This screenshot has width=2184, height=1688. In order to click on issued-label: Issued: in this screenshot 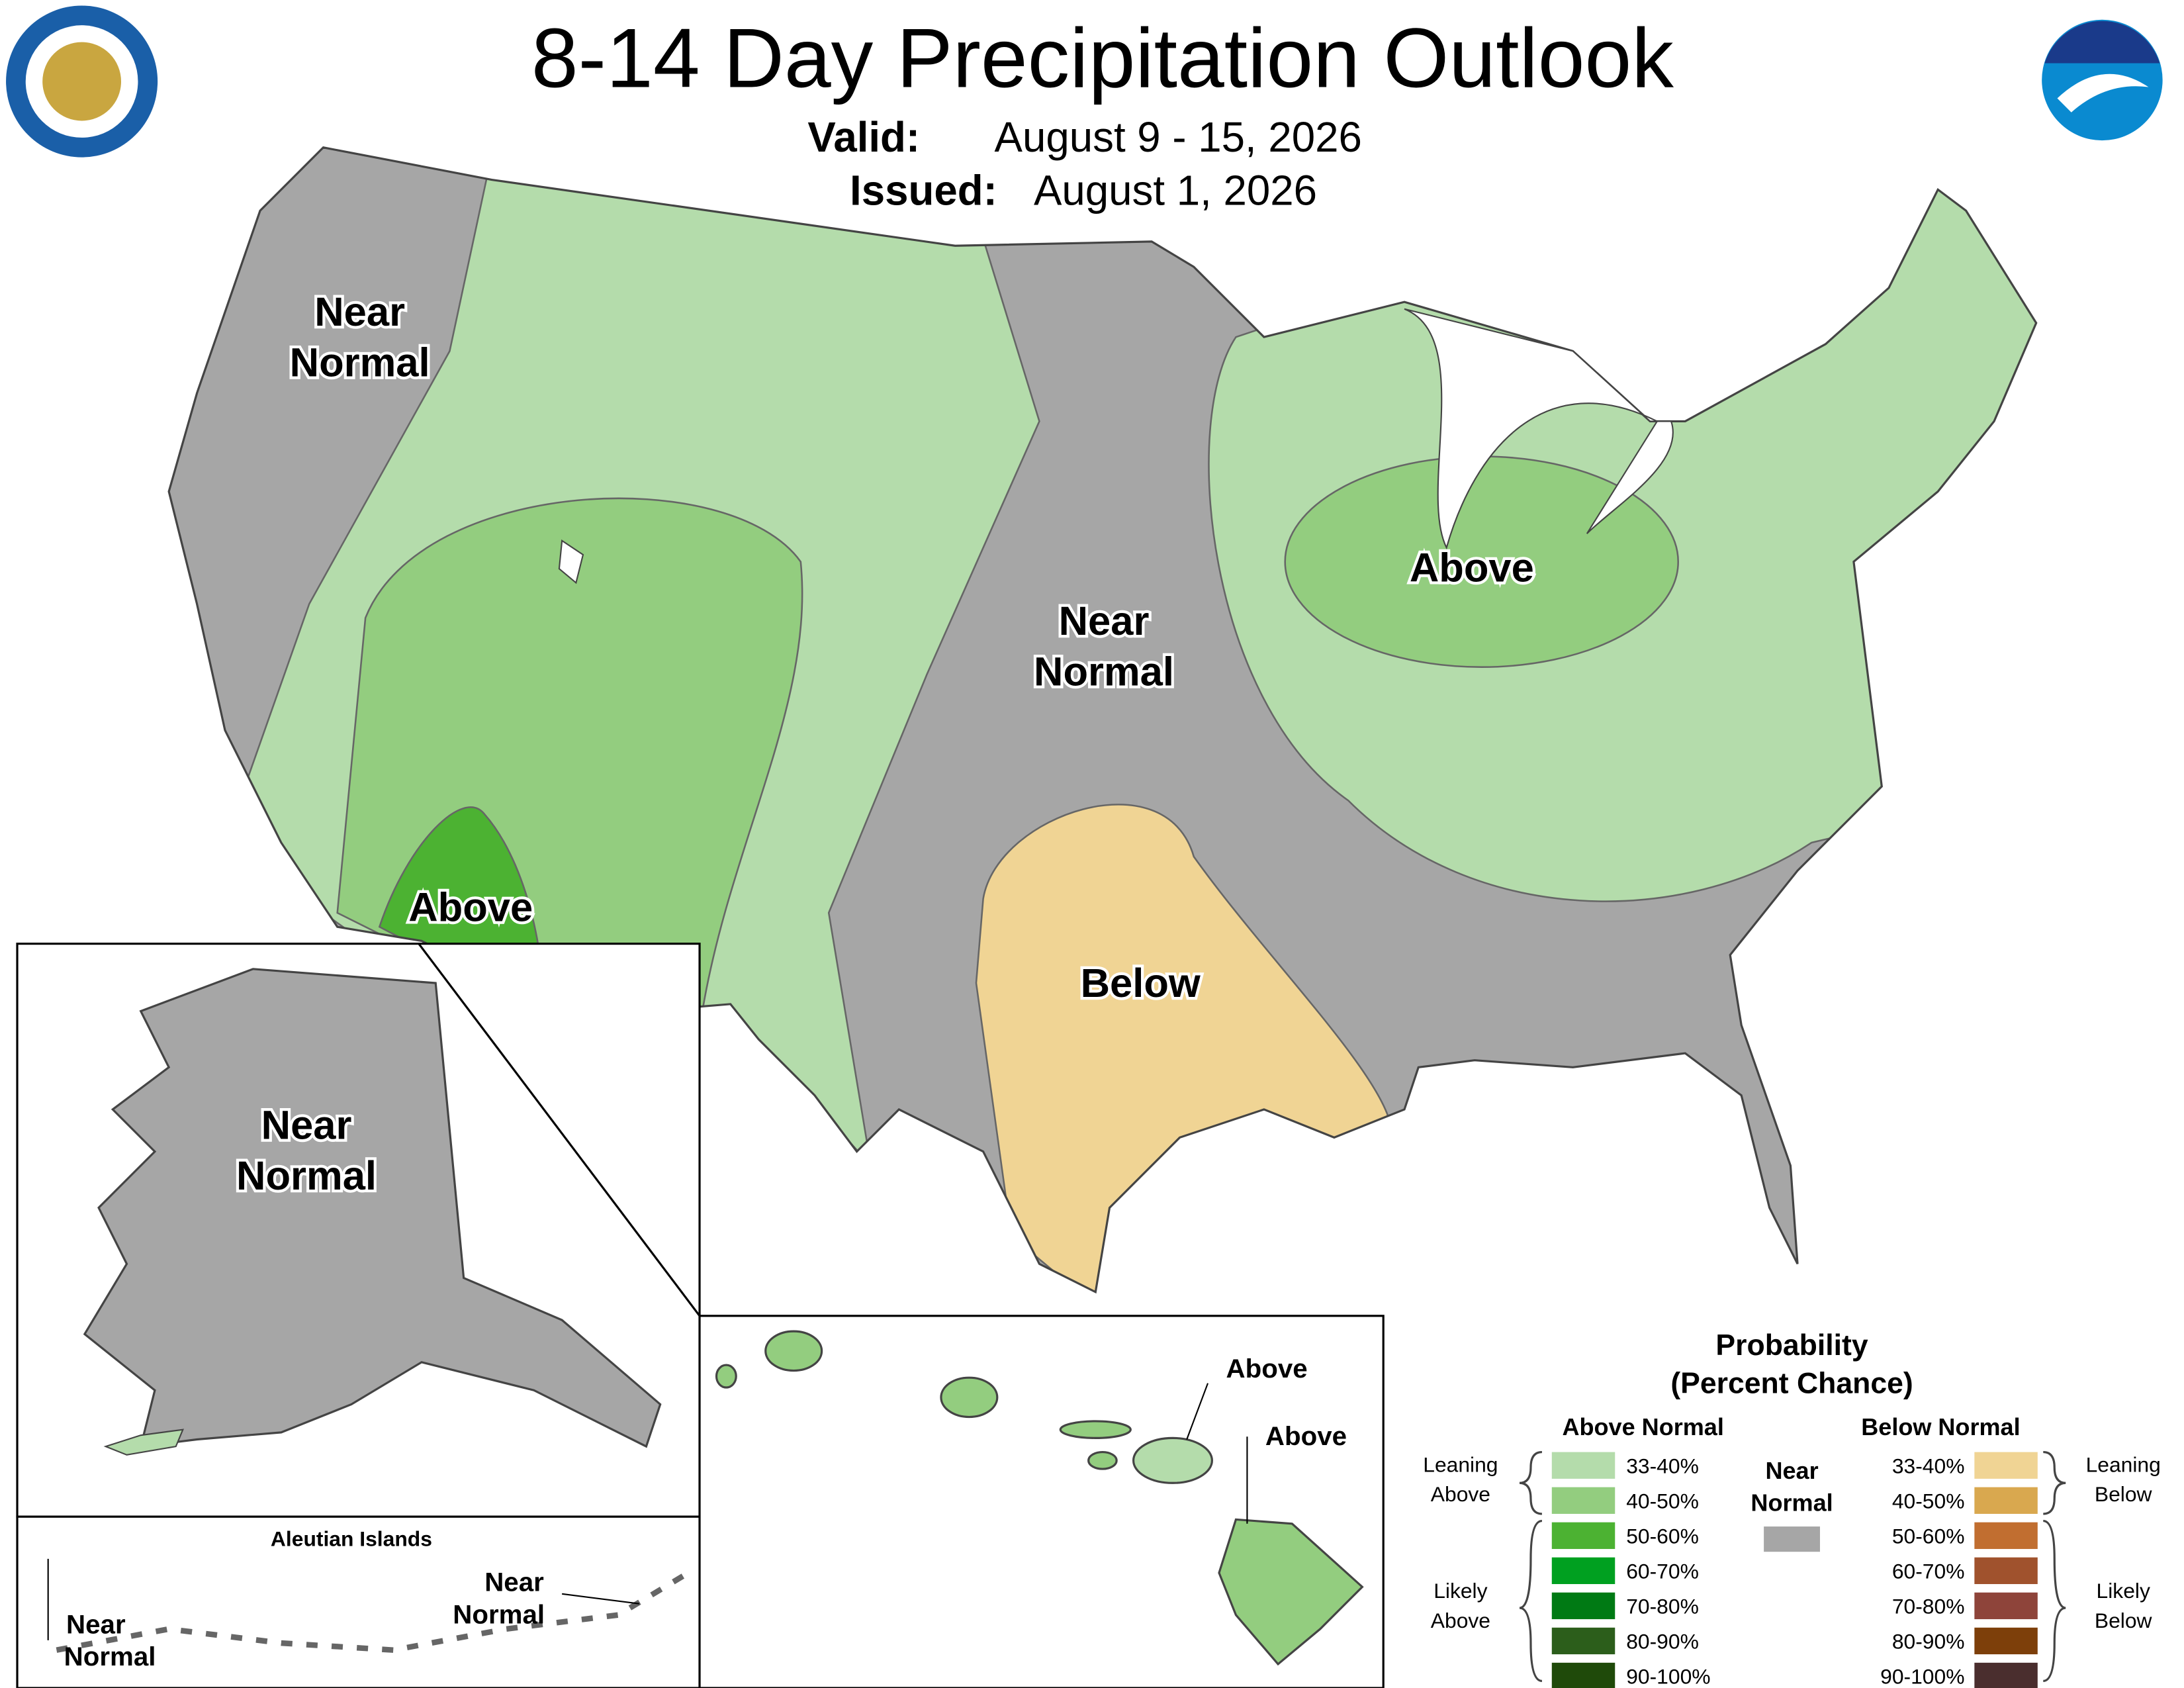, I will do `click(923, 190)`.